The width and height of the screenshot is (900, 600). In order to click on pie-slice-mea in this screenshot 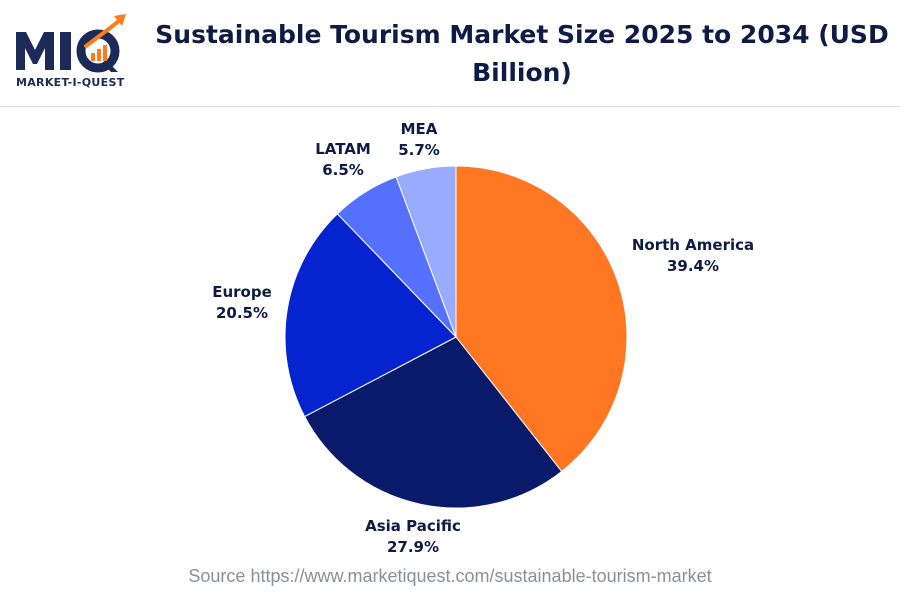, I will do `click(426, 251)`.